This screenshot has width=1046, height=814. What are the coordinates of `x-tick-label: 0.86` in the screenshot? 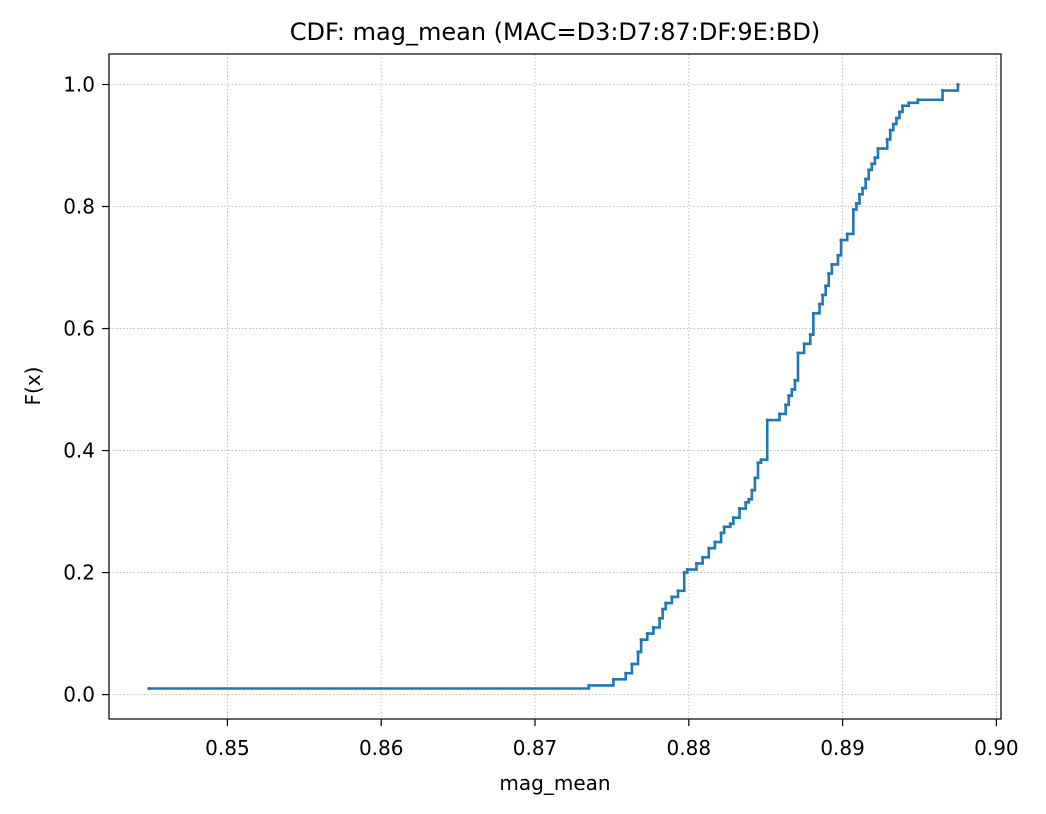 It's located at (381, 748).